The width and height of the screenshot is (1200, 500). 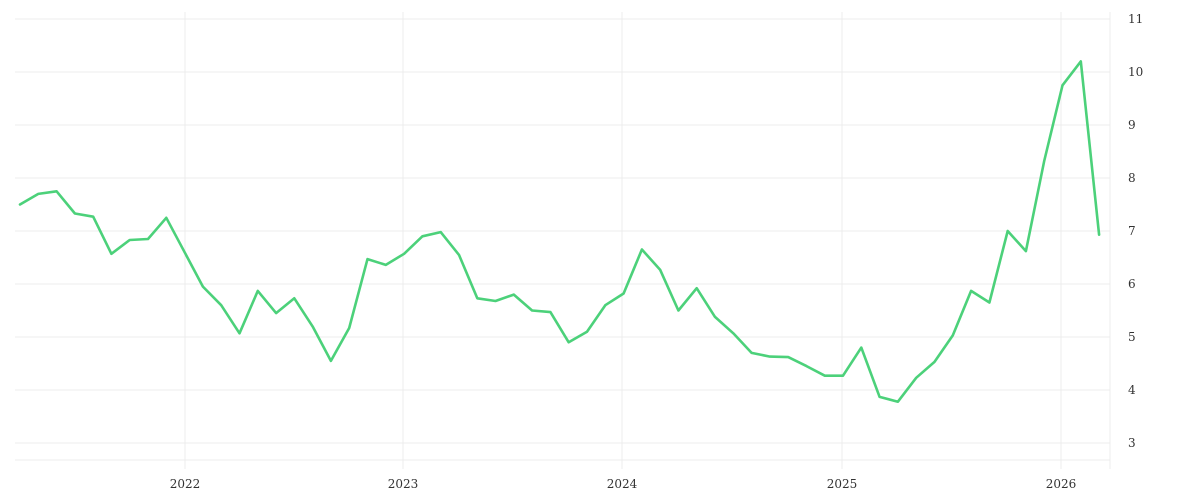 I want to click on y-axis-tick-labels: 3 4 5 6 7 8 9 10 11, so click(x=1135, y=231).